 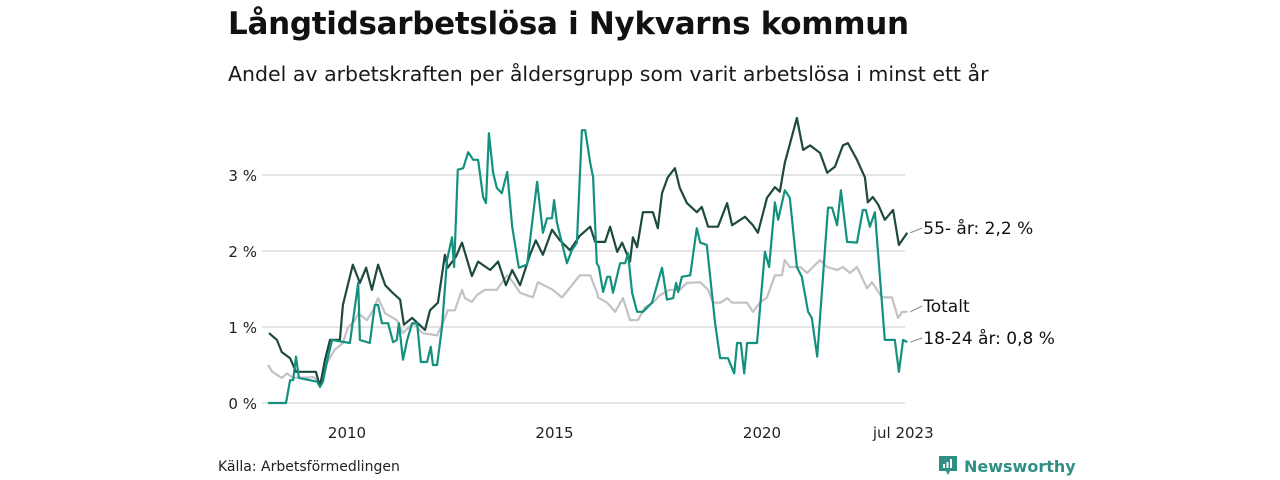 I want to click on chart-title: Långtidsarbetslösa i Nykvarns kommun, so click(x=568, y=24).